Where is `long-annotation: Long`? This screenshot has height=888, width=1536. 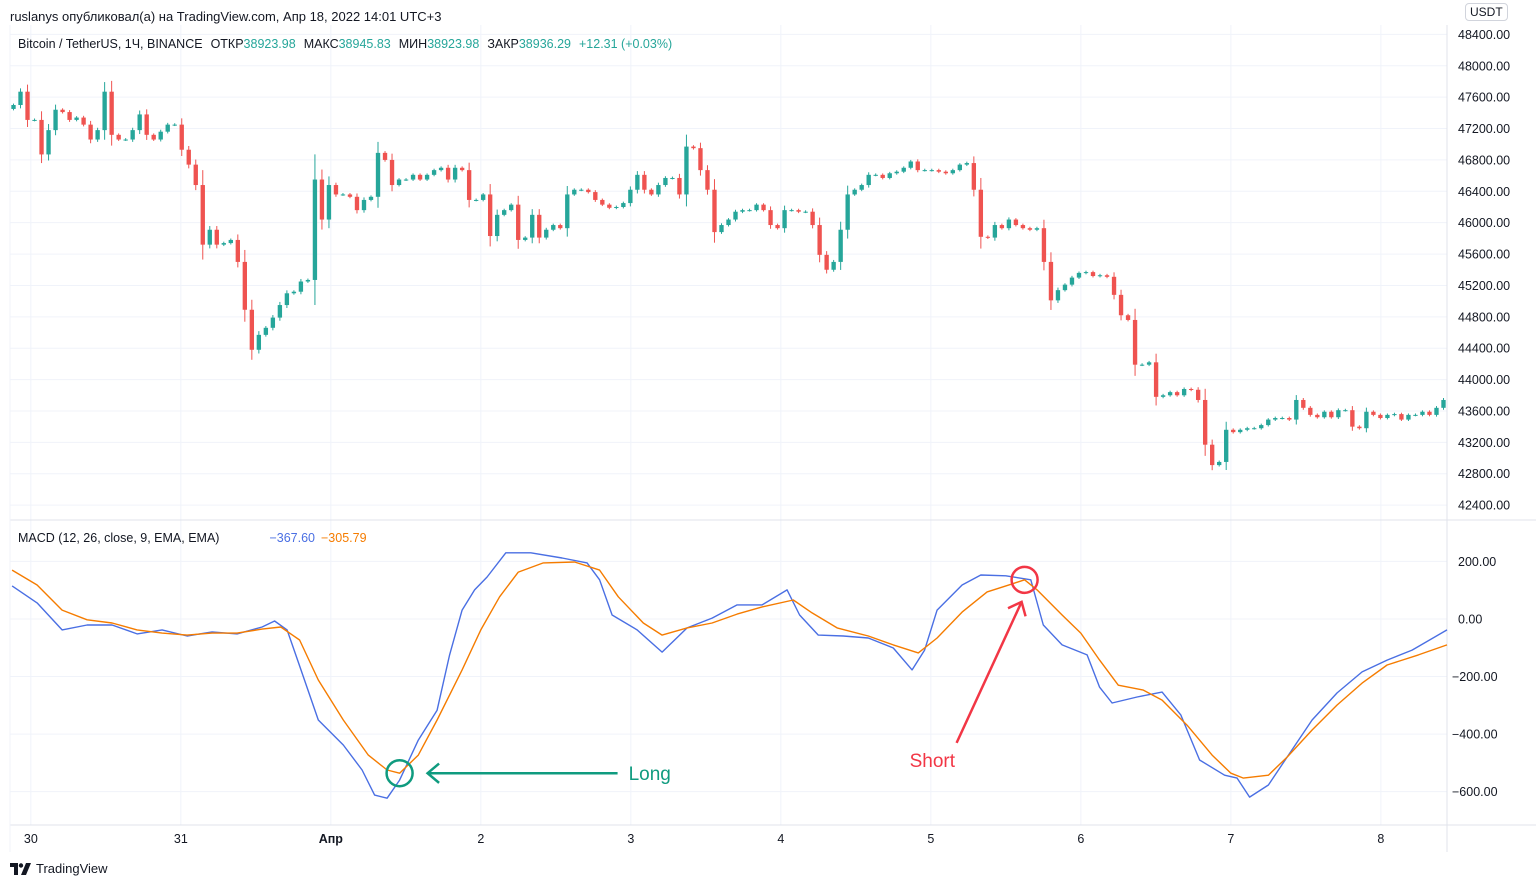 long-annotation: Long is located at coordinates (528, 773).